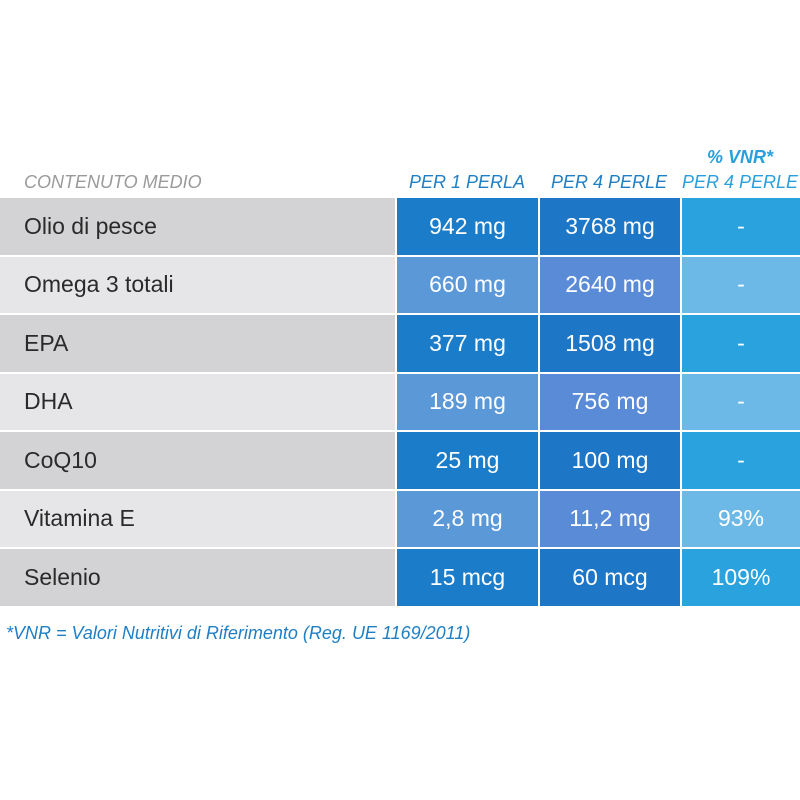 This screenshot has height=800, width=800. I want to click on value-cell: 25 mg, so click(467, 460).